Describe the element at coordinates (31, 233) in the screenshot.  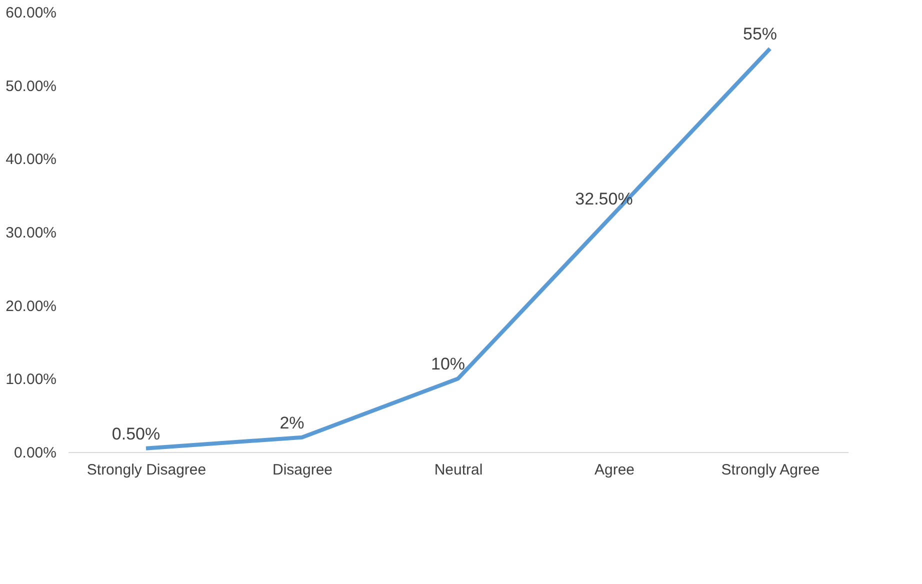
I see `y-tick-label: 30.00%` at that location.